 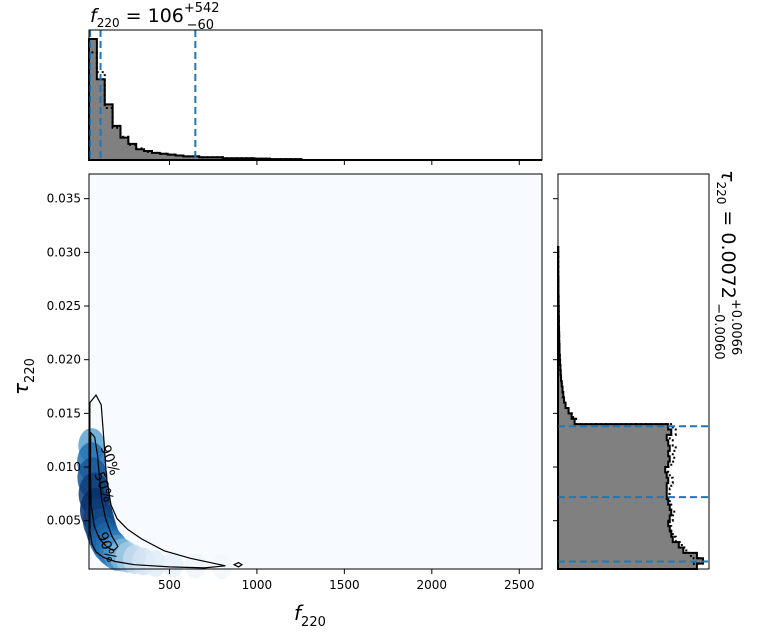 I want to click on f220-prior-histogram, so click(x=195, y=106).